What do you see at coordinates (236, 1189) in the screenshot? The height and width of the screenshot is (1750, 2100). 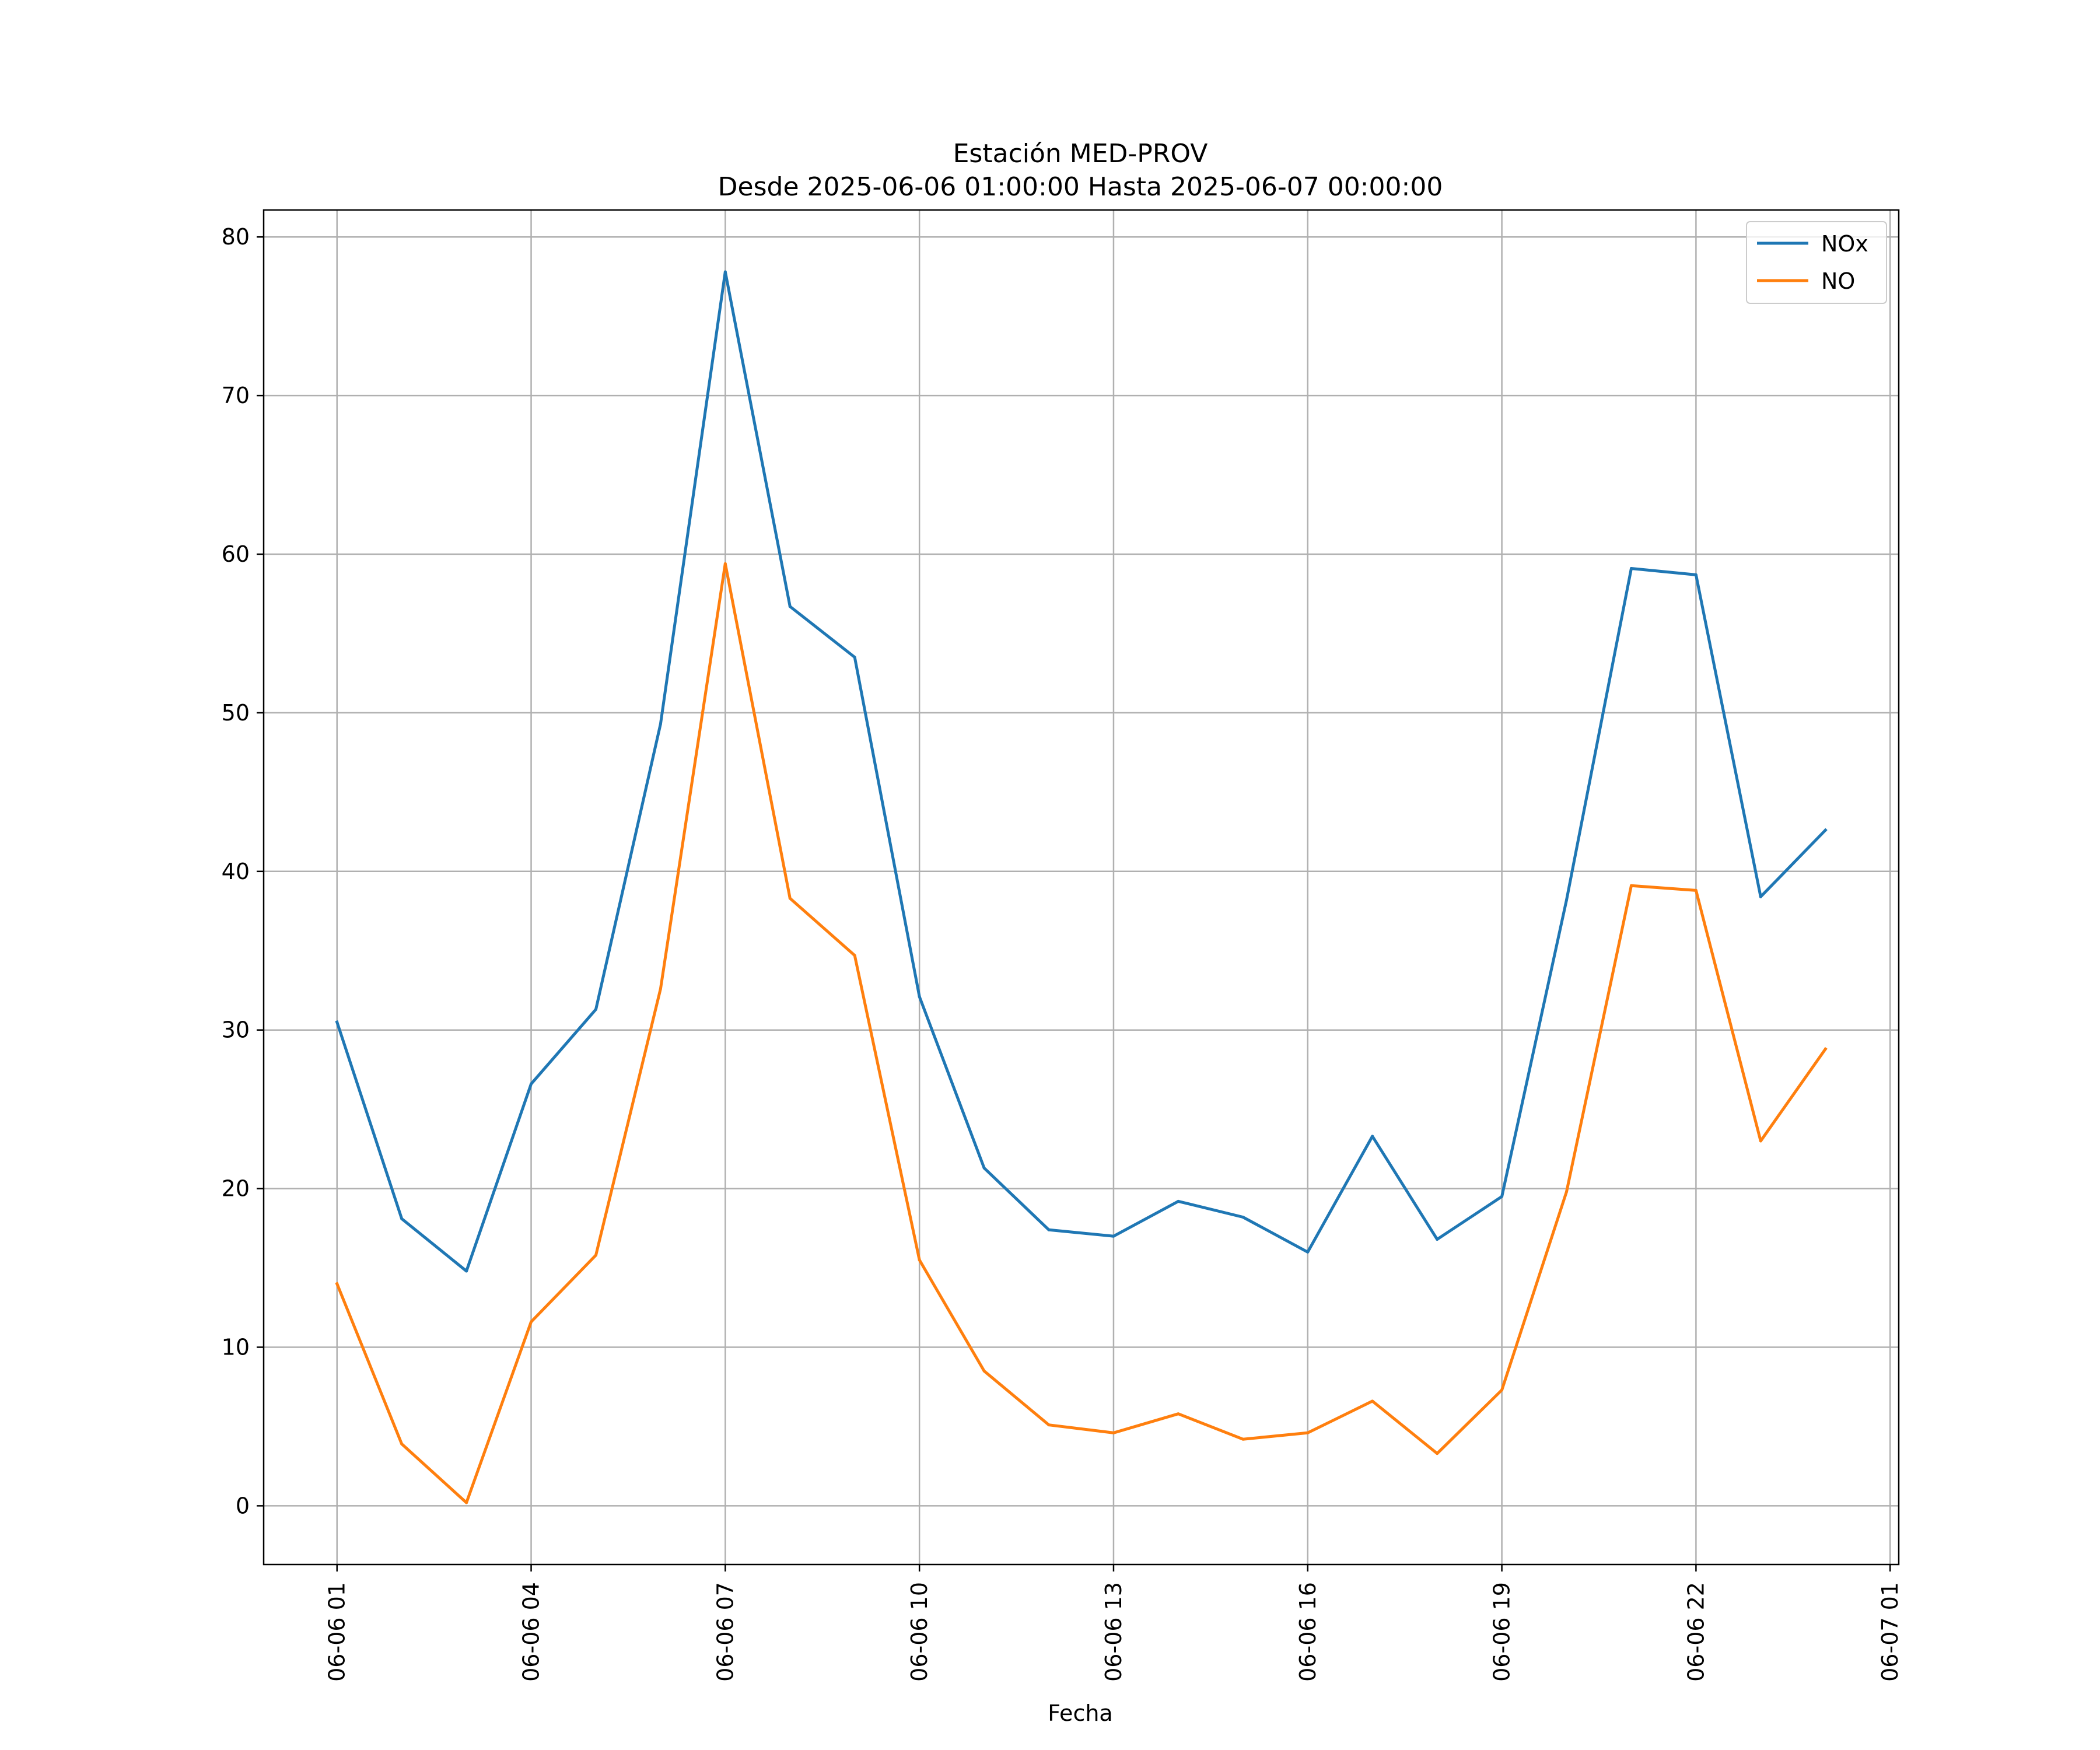 I see `y-tick-label: 20` at bounding box center [236, 1189].